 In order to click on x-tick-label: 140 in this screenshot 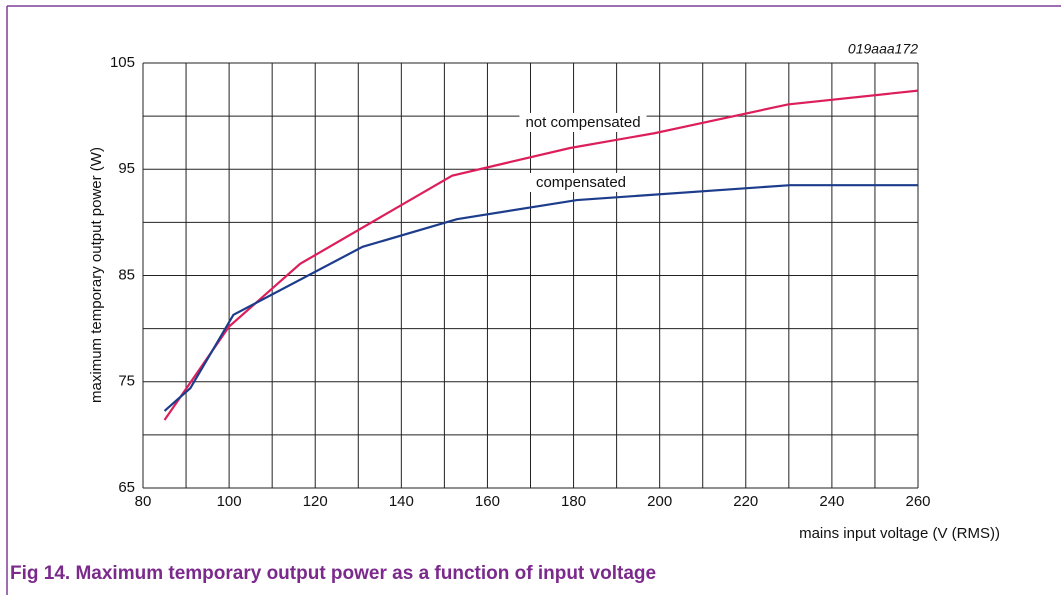, I will do `click(401, 501)`.